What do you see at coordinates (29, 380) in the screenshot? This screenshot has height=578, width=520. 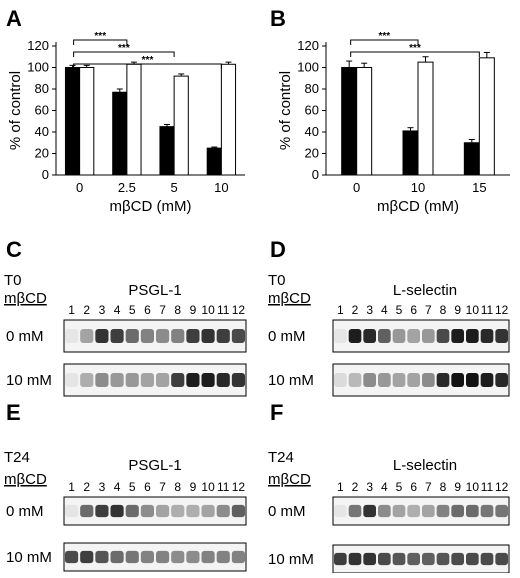 I see `row-label: 10 mM` at bounding box center [29, 380].